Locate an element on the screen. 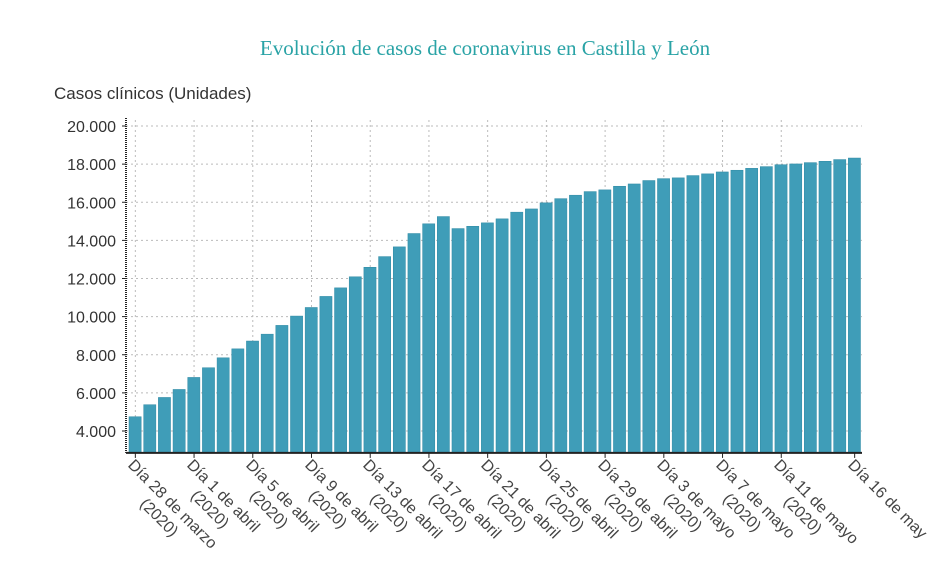  y-axis-label: Casos clínicos (Unidades) is located at coordinates (153, 93).